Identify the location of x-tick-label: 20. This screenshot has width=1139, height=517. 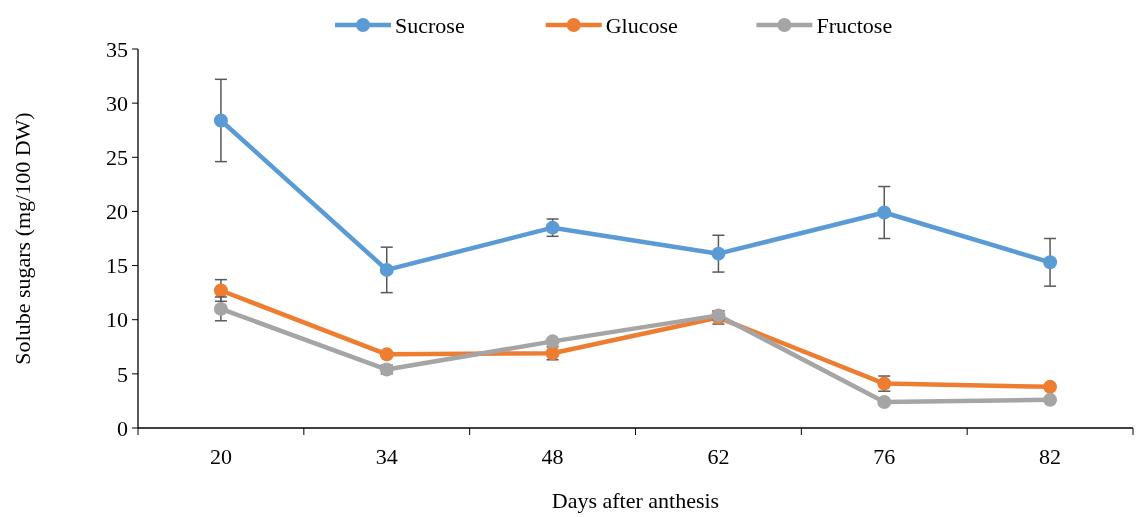
(220, 456).